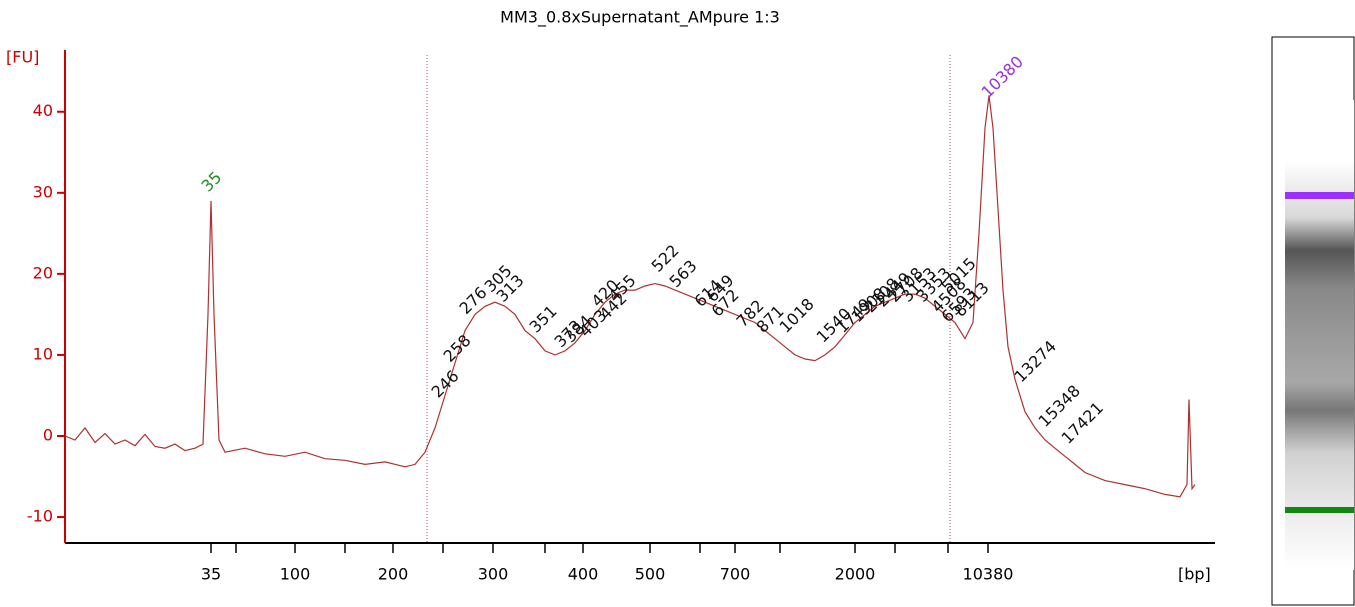 Image resolution: width=1355 pixels, height=607 pixels. What do you see at coordinates (797, 315) in the screenshot?
I see `peak-label: 1018` at bounding box center [797, 315].